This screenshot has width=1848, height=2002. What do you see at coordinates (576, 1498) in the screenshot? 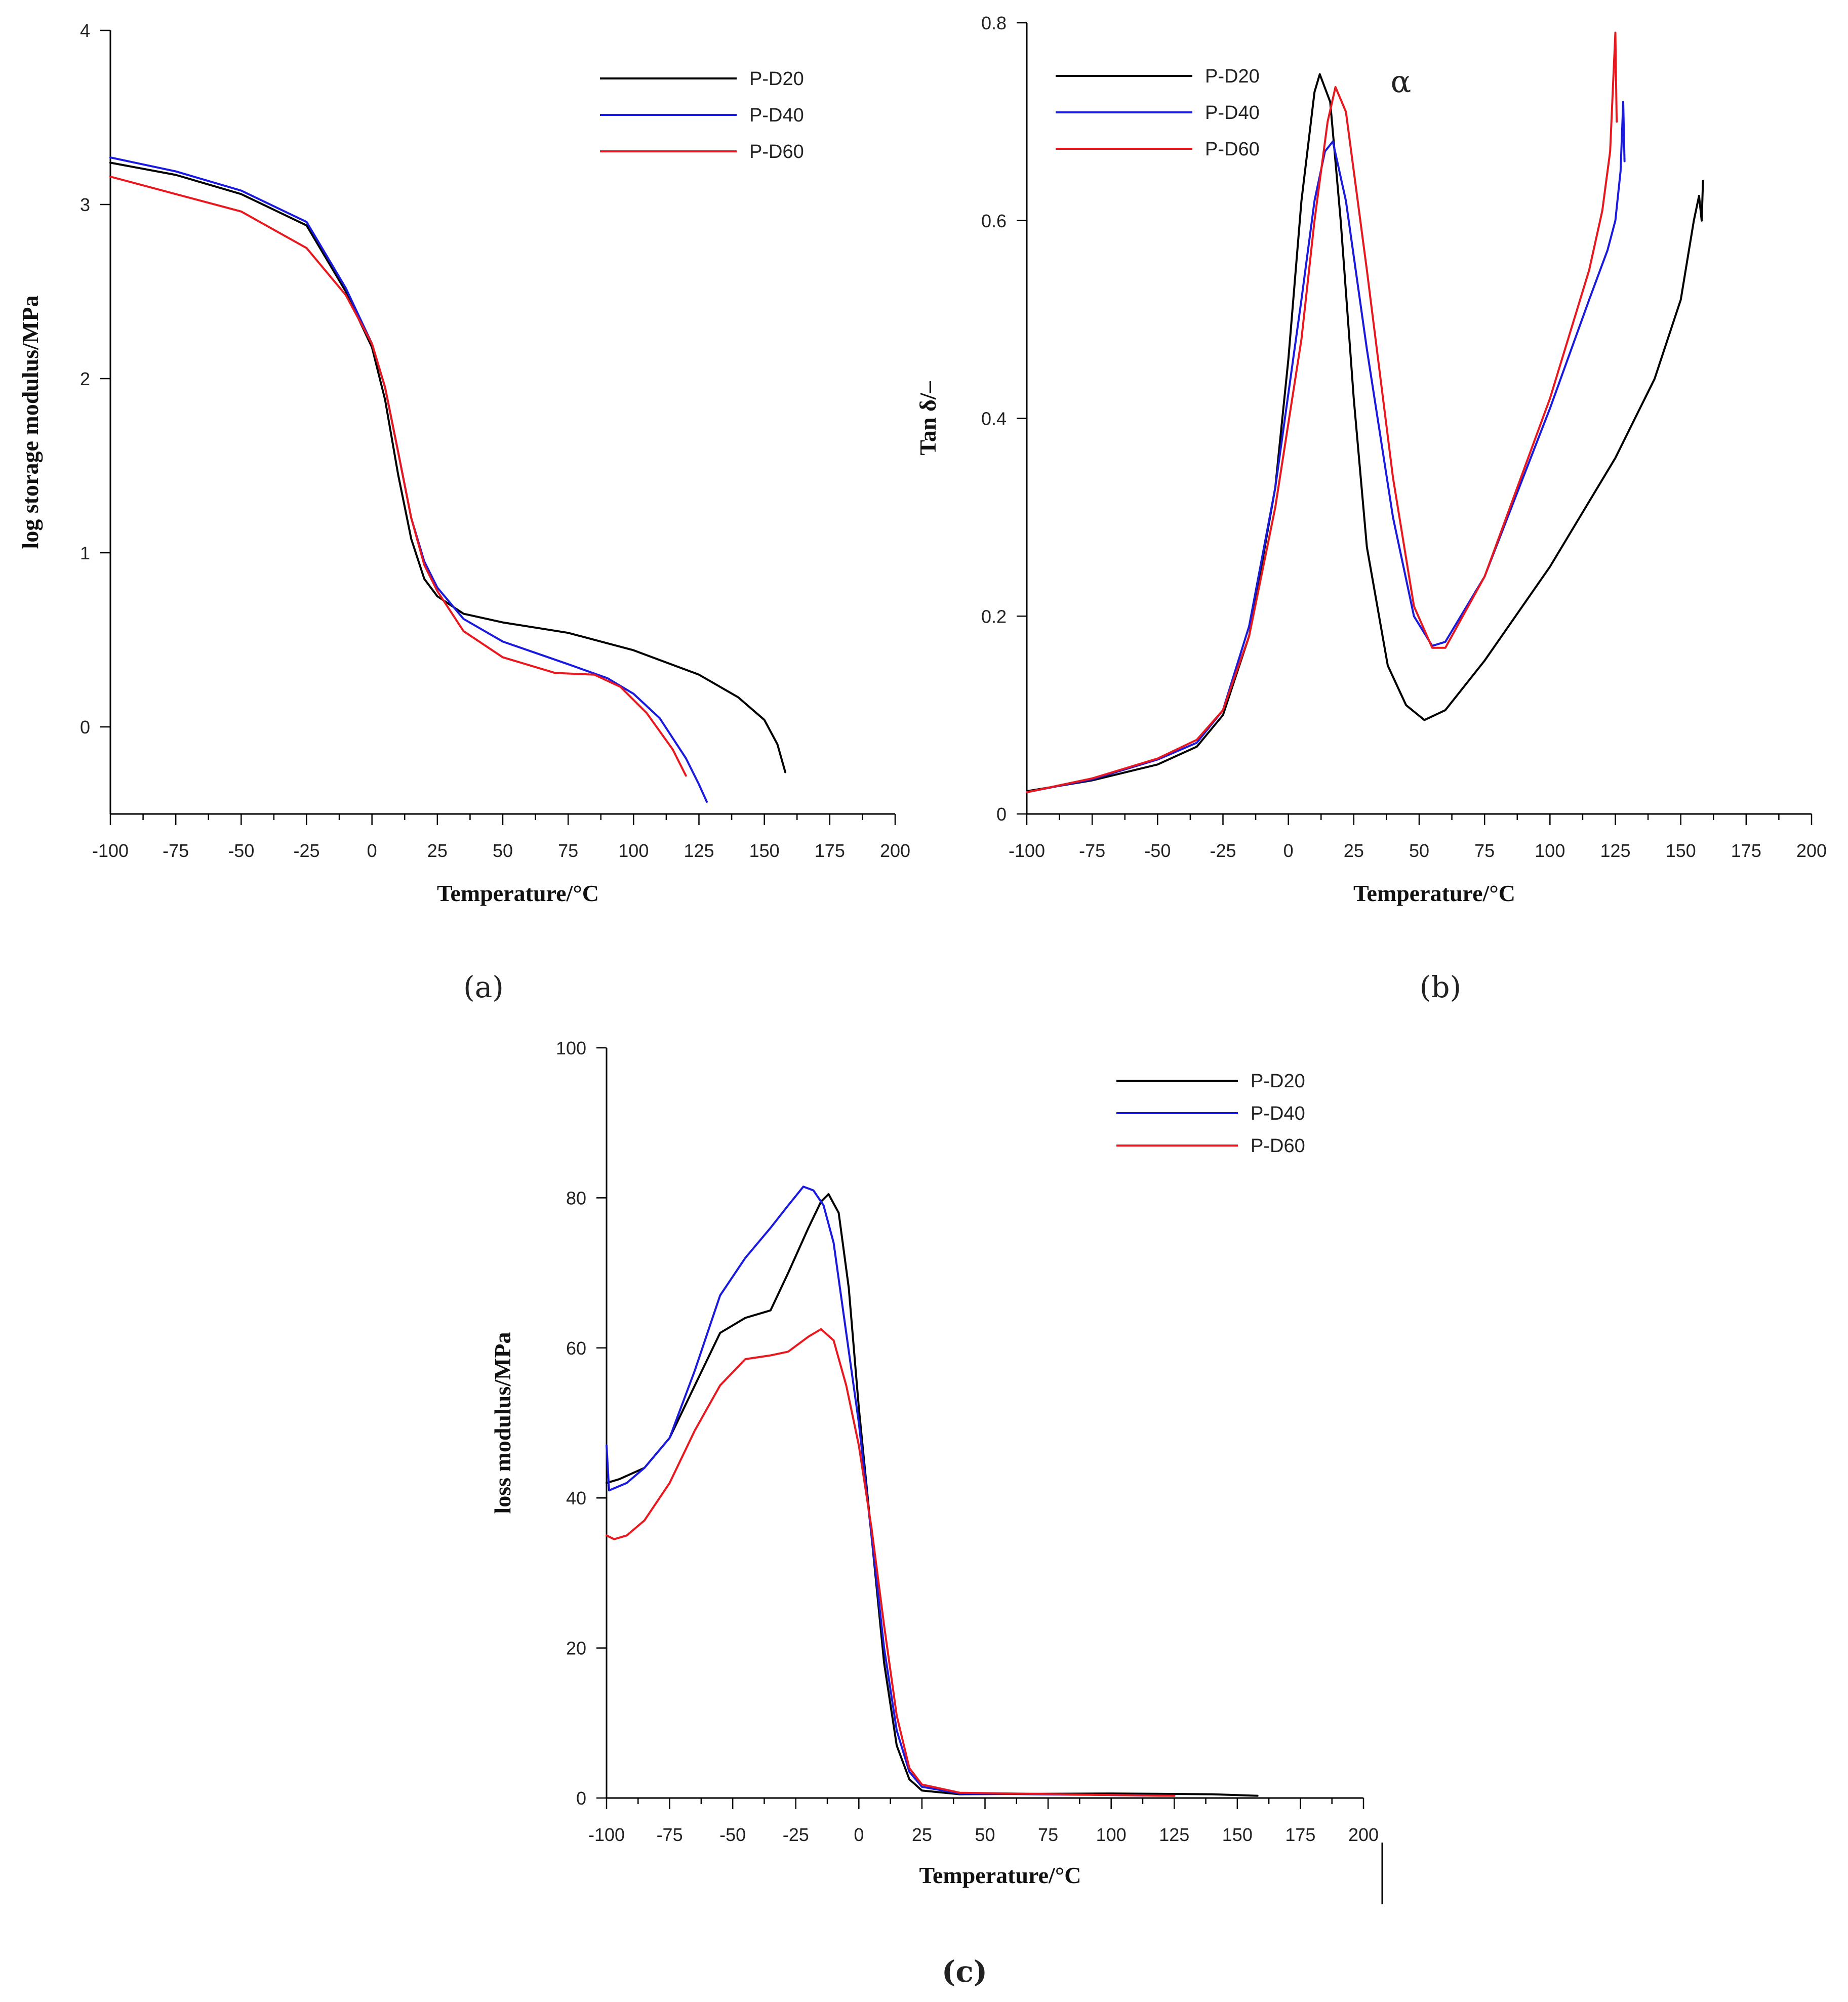
I see `y-tick-label: 40` at bounding box center [576, 1498].